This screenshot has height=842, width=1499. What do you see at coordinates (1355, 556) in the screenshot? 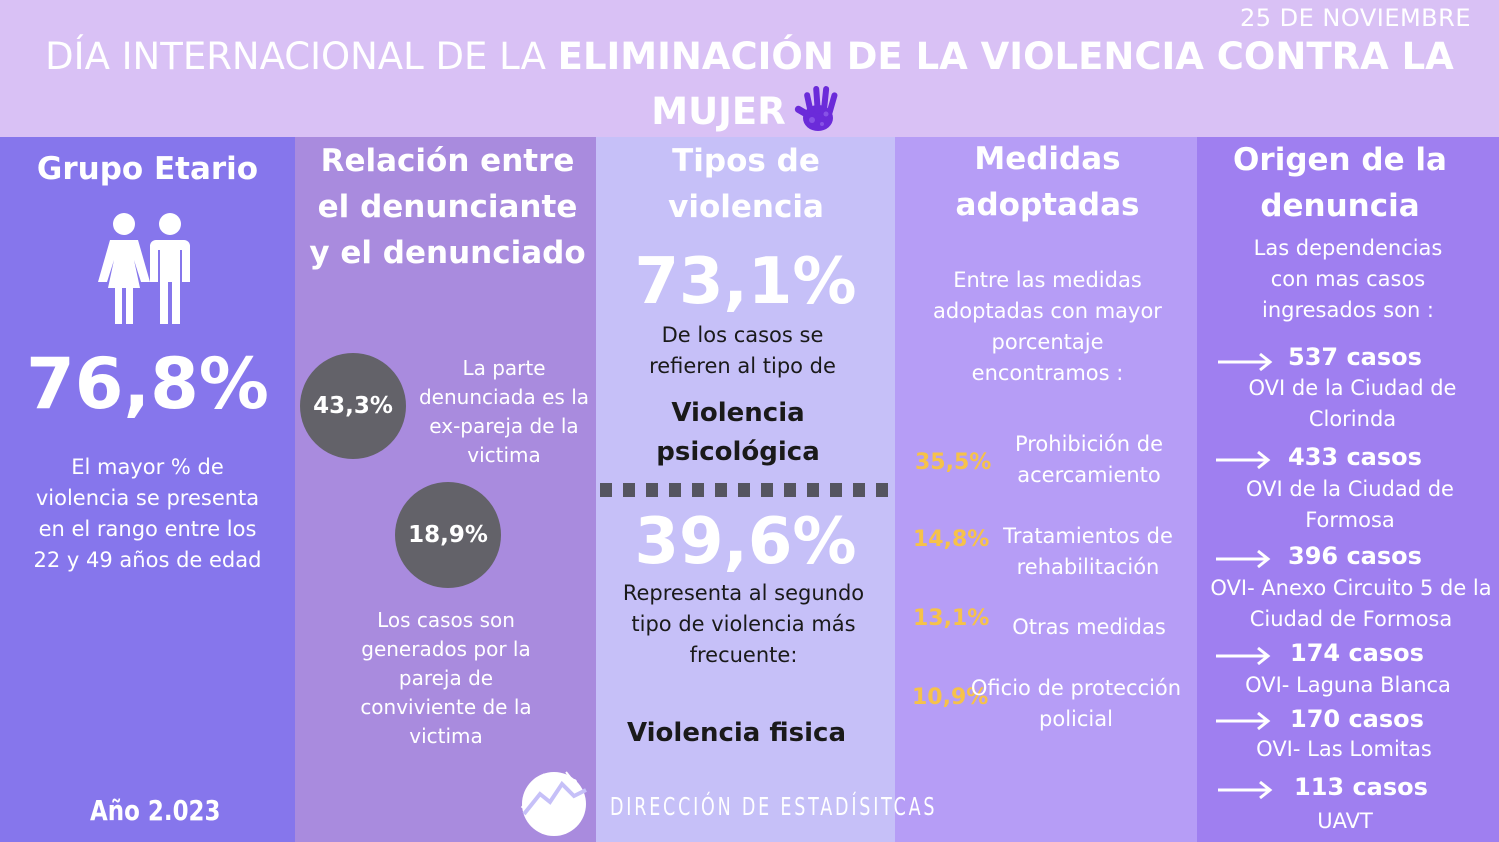
I see `origin-cases-3: 396 casos` at bounding box center [1355, 556].